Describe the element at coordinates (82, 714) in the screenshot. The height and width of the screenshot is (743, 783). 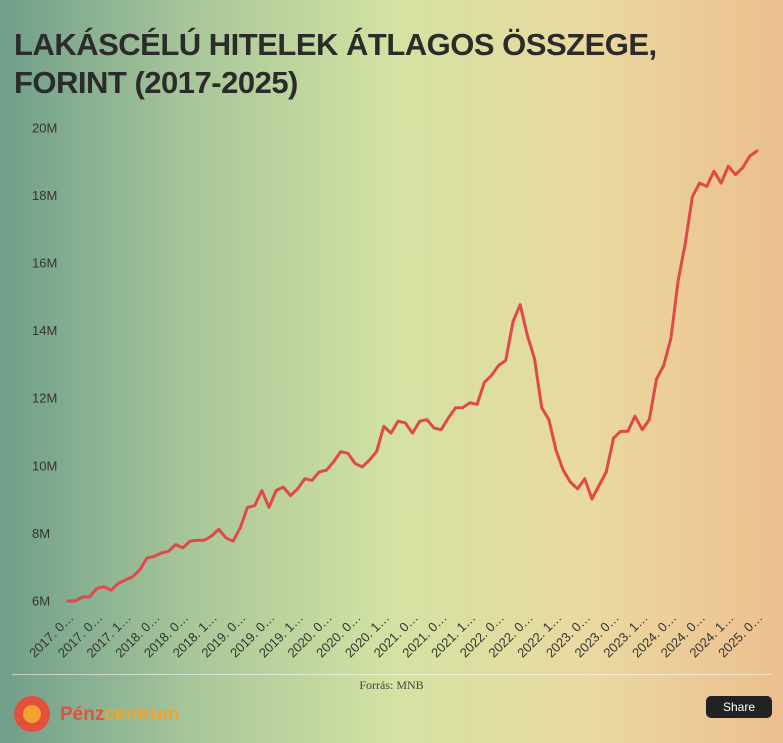
I see `brand-first: Pénz` at that location.